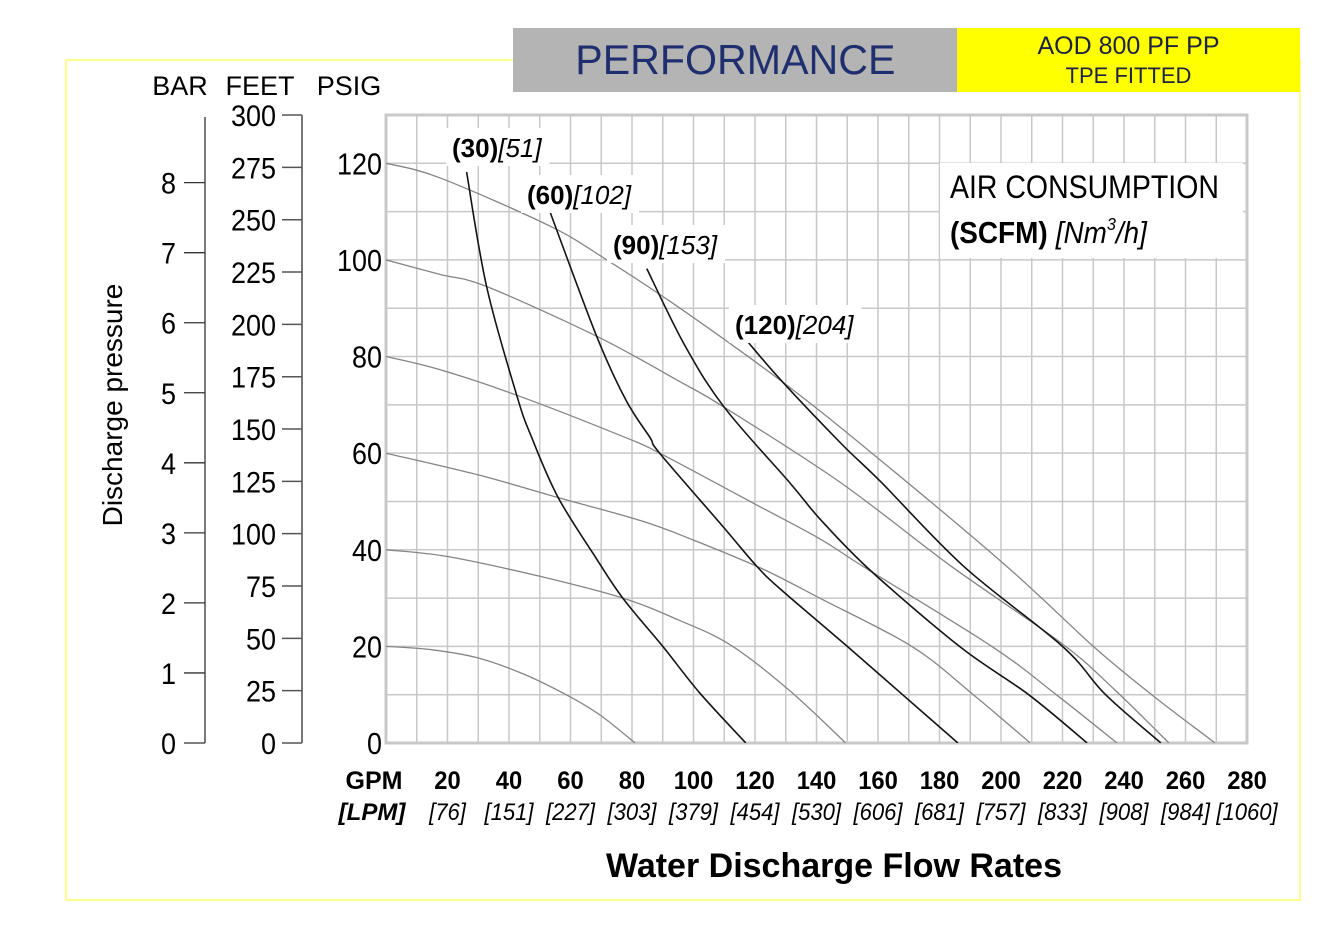 This screenshot has height=945, width=1337. What do you see at coordinates (253, 378) in the screenshot?
I see `feet-tick-label: 175` at bounding box center [253, 378].